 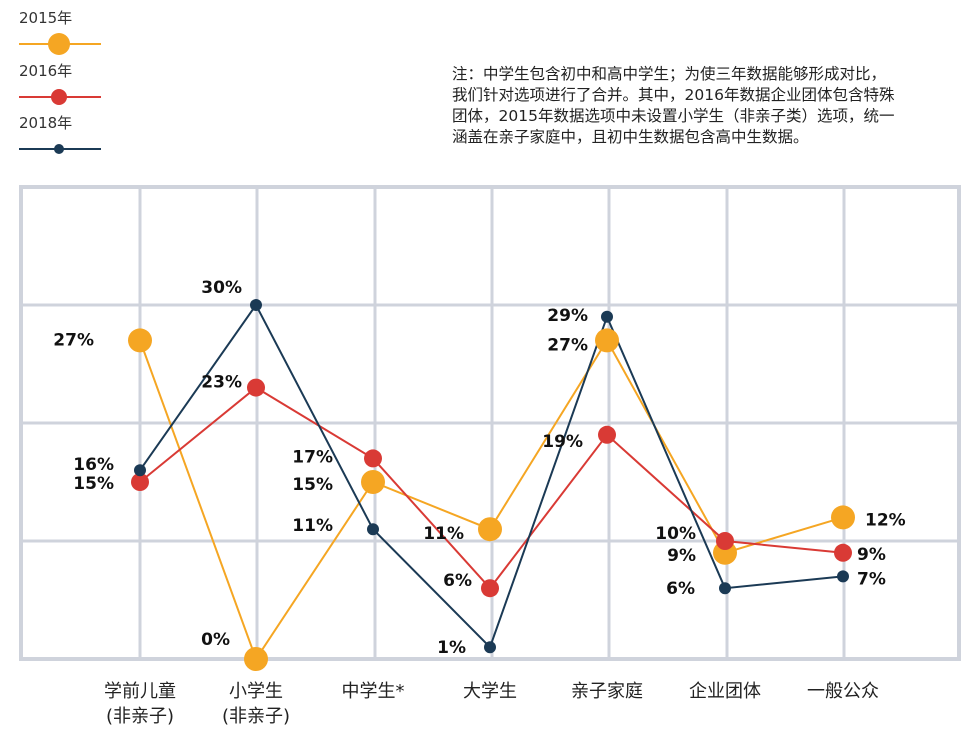 I want to click on x-axis-categories: 学前儿童 (非亲子) 小学生 (非亲子) 中学生* 大学生 亲子家庭 企业团体 一般公众, so click(x=491, y=704).